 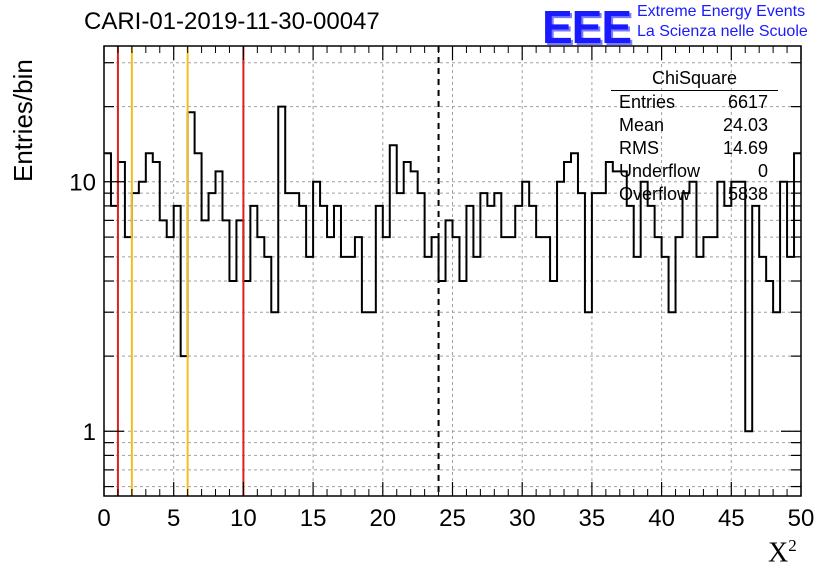 What do you see at coordinates (587, 27) in the screenshot?
I see `eee-logo: EEE` at bounding box center [587, 27].